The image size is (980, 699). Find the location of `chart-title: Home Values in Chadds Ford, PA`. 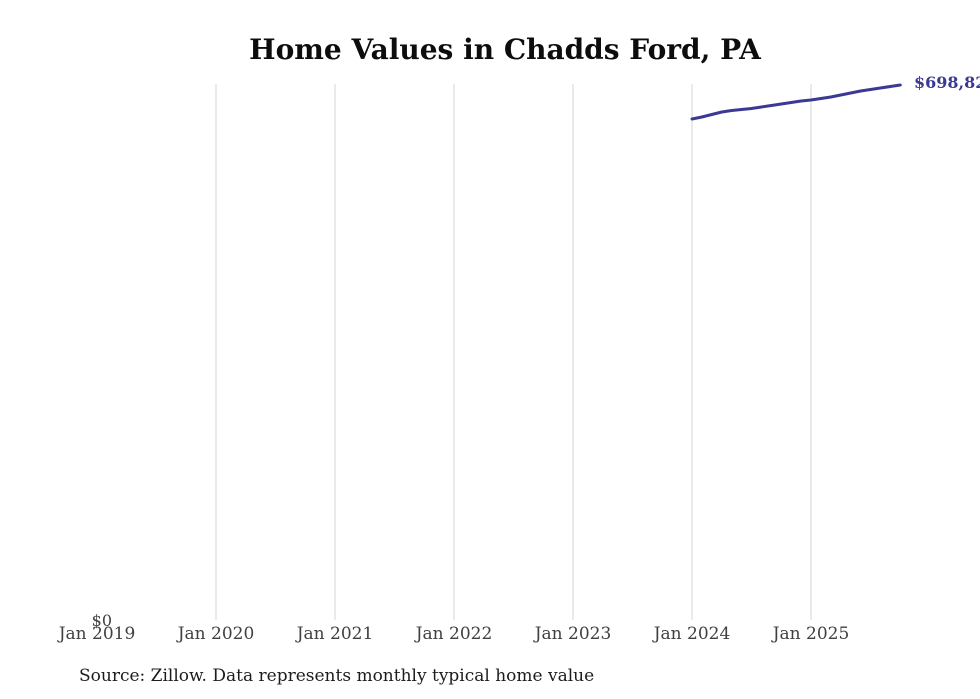

chart-title: Home Values in Chadds Ford, PA is located at coordinates (505, 49).